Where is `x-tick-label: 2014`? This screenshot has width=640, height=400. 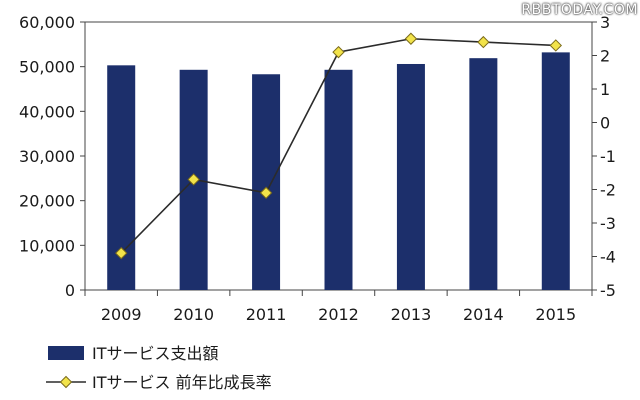 x-tick-label: 2014 is located at coordinates (483, 314).